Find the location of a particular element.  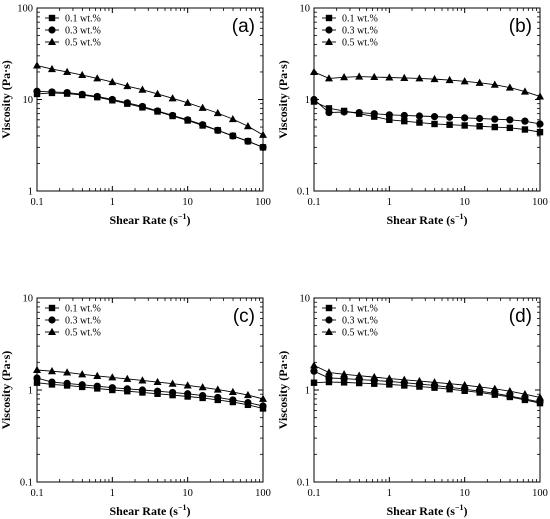

panel-label: (c) is located at coordinates (244, 316).